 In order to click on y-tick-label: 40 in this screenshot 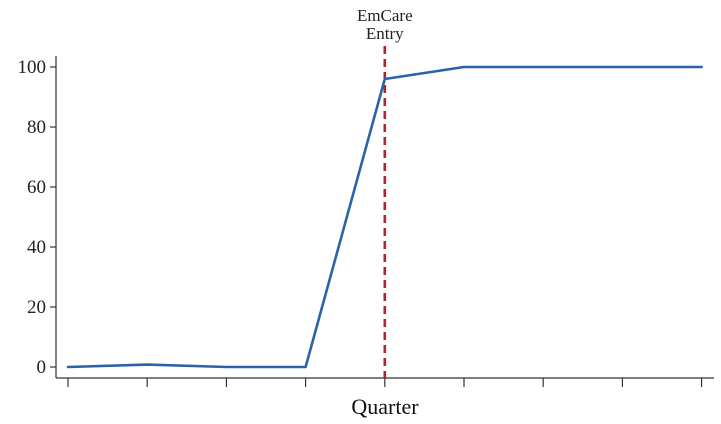, I will do `click(36, 247)`.